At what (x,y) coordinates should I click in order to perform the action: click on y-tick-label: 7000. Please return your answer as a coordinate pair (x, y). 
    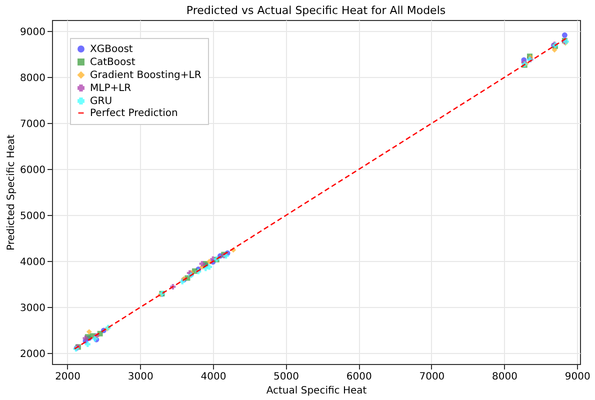
    Looking at the image, I should click on (33, 124).